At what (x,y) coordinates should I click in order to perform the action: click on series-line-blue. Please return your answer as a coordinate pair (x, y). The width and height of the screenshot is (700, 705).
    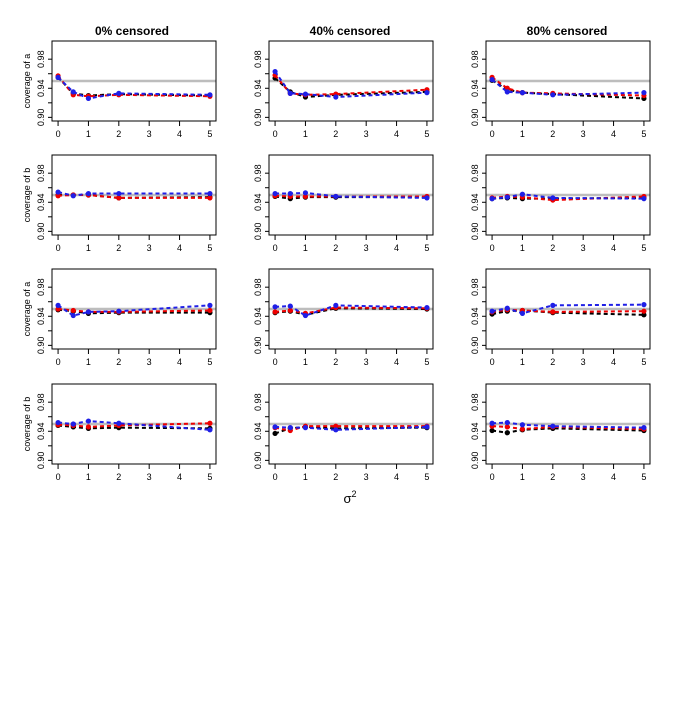
    Looking at the image, I should click on (350, 84).